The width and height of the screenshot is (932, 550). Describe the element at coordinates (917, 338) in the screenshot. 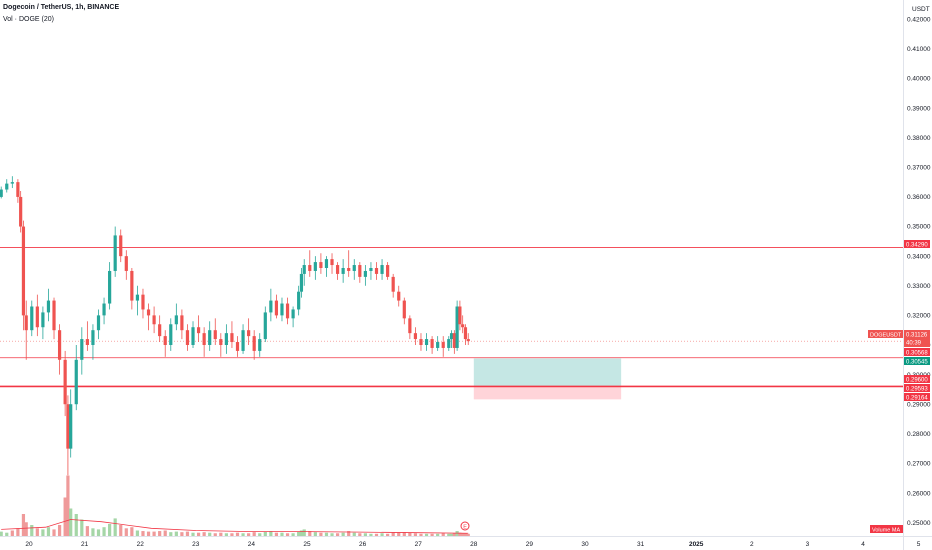

I see `price-label-last: 0.31126 40:39` at that location.